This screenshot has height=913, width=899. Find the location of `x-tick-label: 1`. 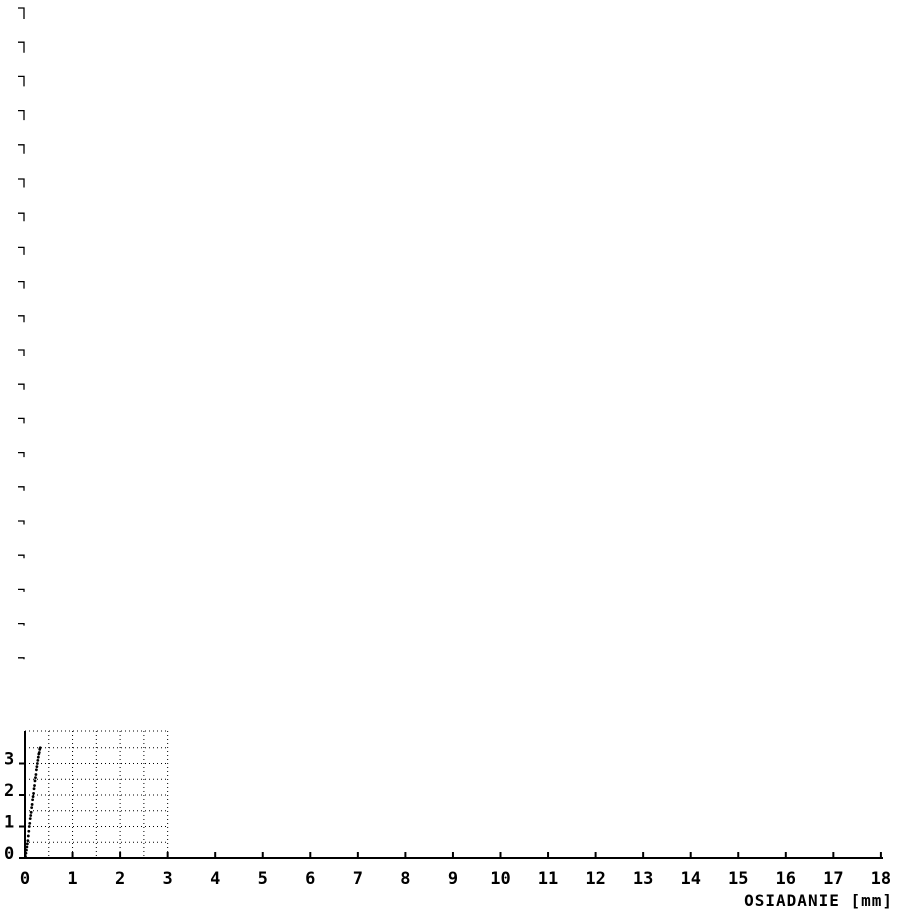

x-tick-label: 1 is located at coordinates (72, 879).